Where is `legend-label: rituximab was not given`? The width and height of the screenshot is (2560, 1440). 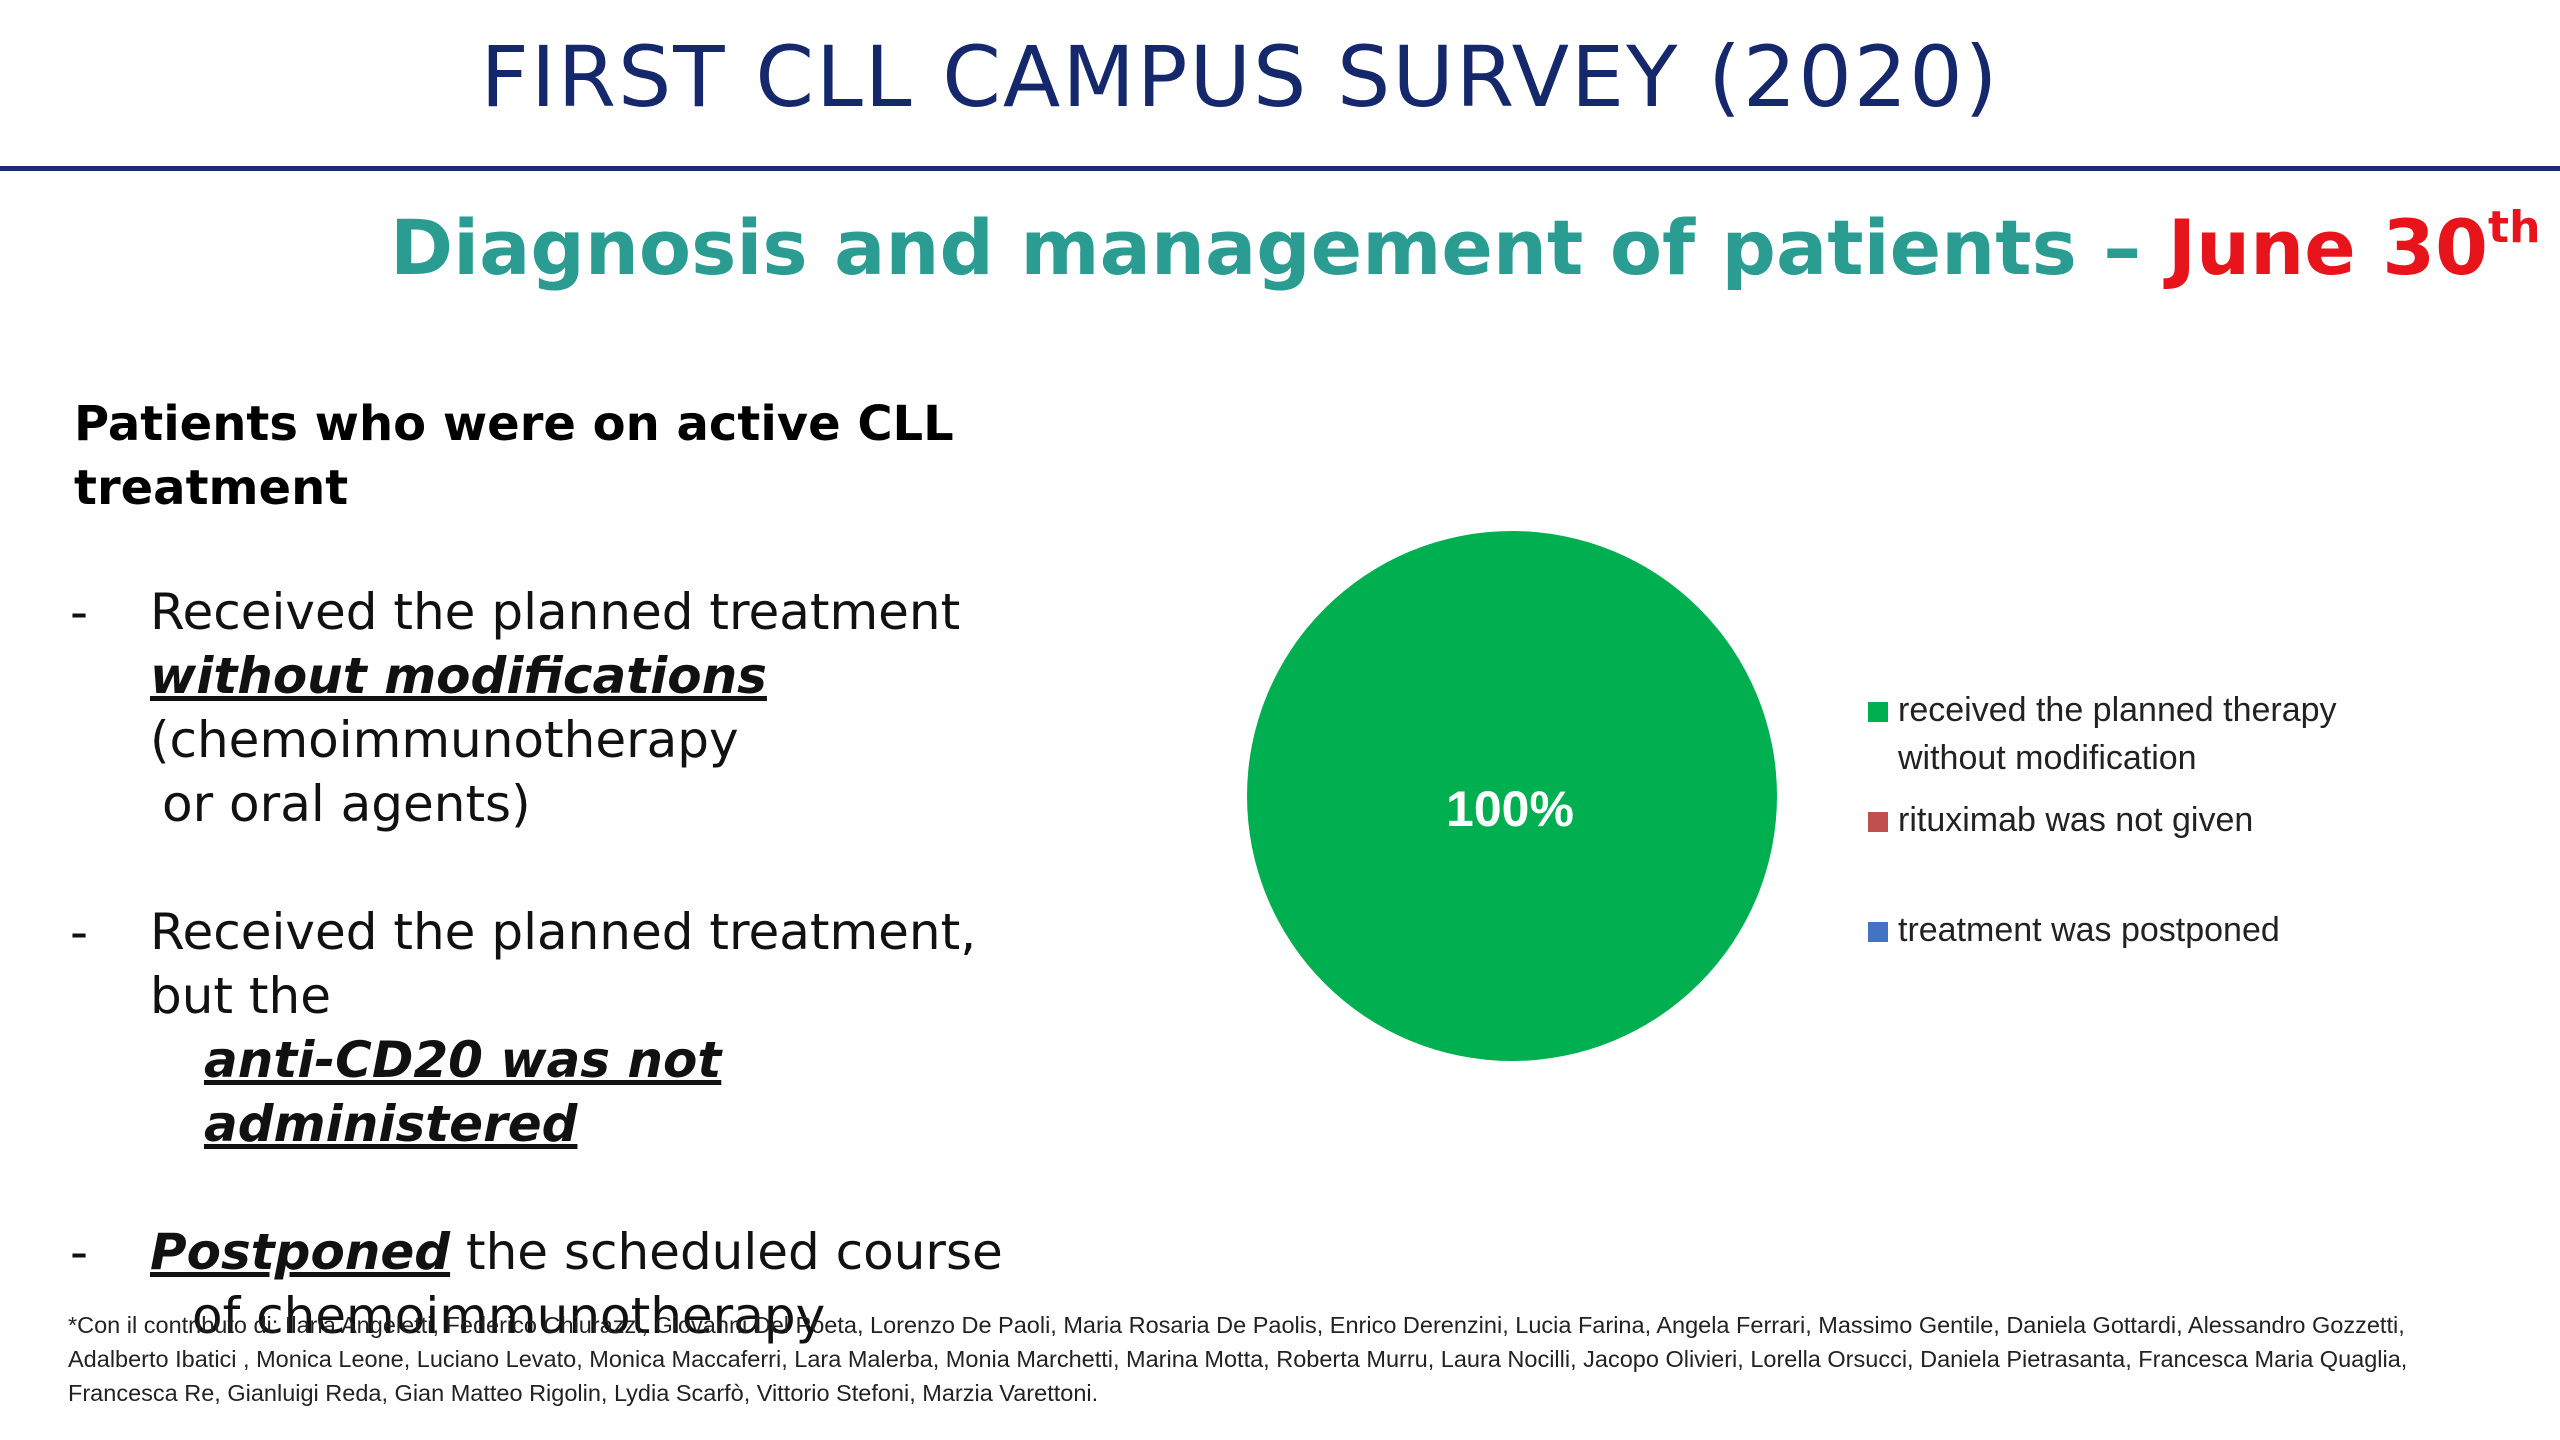 legend-label: rituximab was not given is located at coordinates (2076, 820).